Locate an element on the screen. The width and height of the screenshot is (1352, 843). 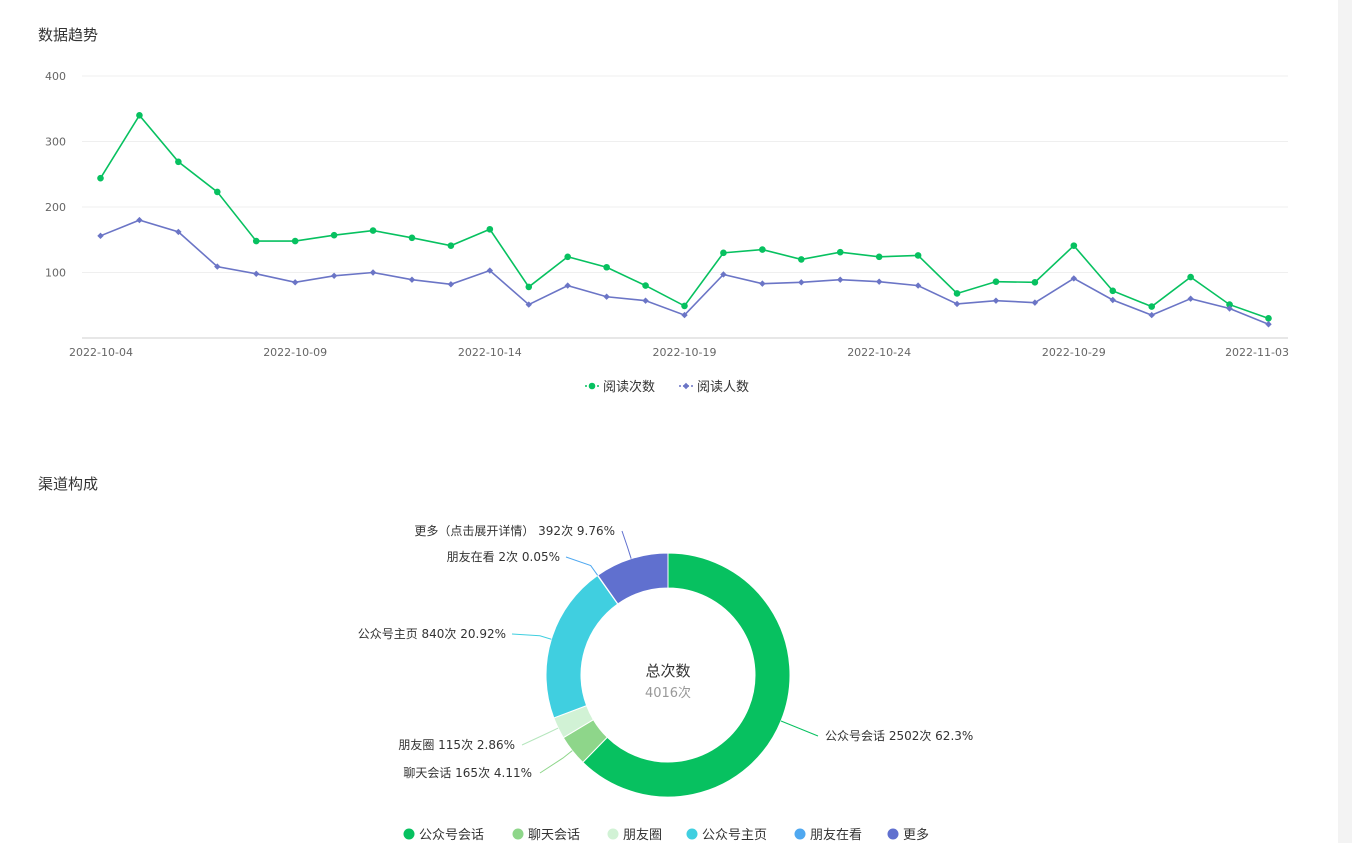
pie-legend-item-1: 公众号会话 is located at coordinates (444, 835).